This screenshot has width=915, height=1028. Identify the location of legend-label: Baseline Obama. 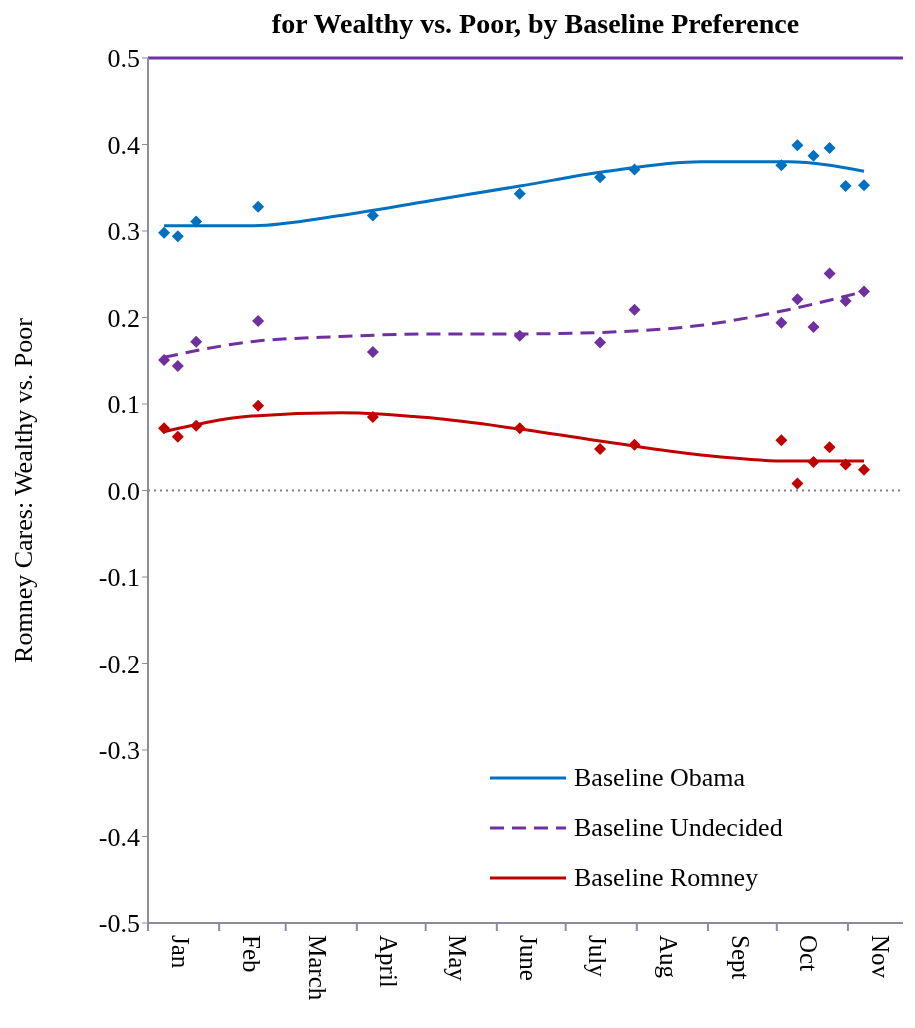
(660, 778).